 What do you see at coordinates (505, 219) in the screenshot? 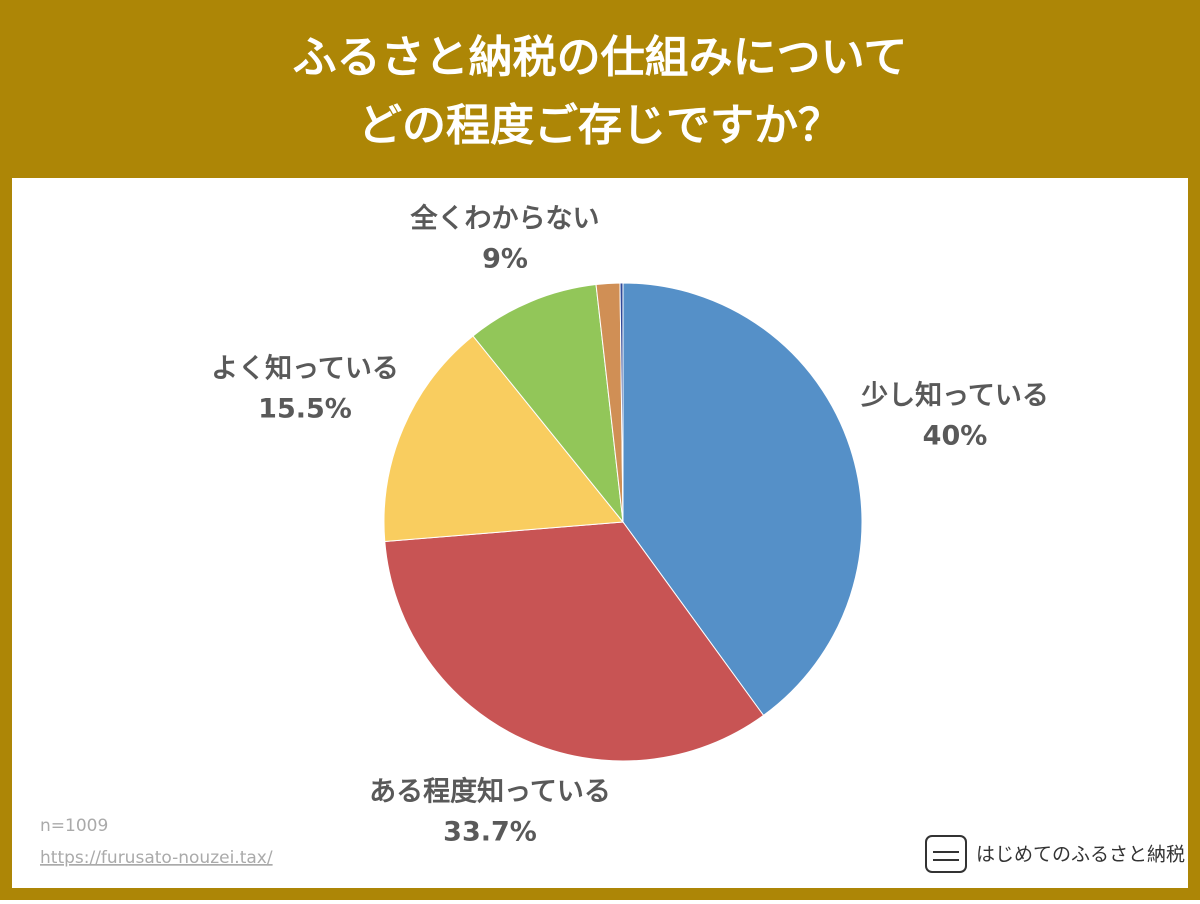
I see `slice-label: 全くわからない` at bounding box center [505, 219].